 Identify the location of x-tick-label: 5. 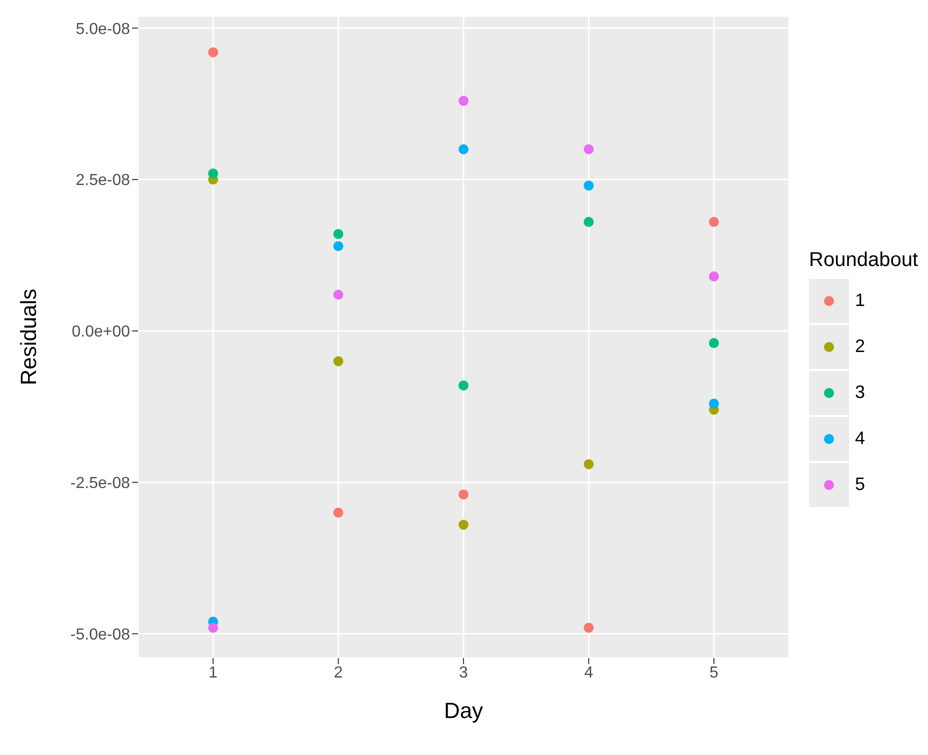
(713, 673).